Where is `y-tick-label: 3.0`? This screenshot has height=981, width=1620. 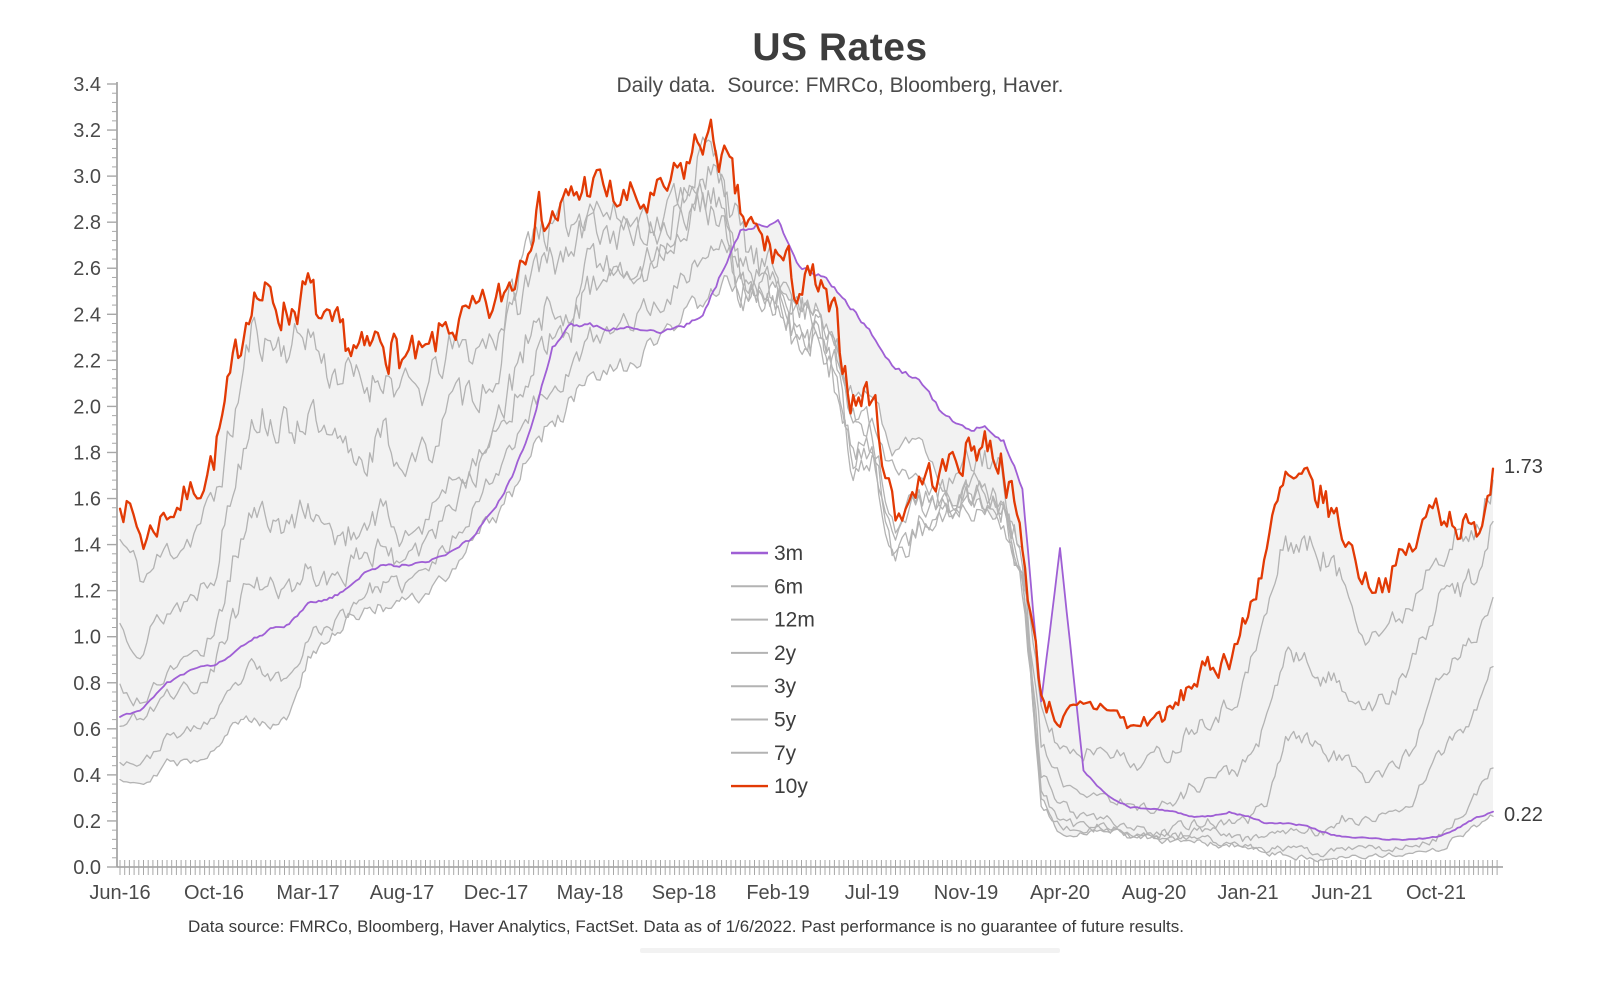 y-tick-label: 3.0 is located at coordinates (87, 177).